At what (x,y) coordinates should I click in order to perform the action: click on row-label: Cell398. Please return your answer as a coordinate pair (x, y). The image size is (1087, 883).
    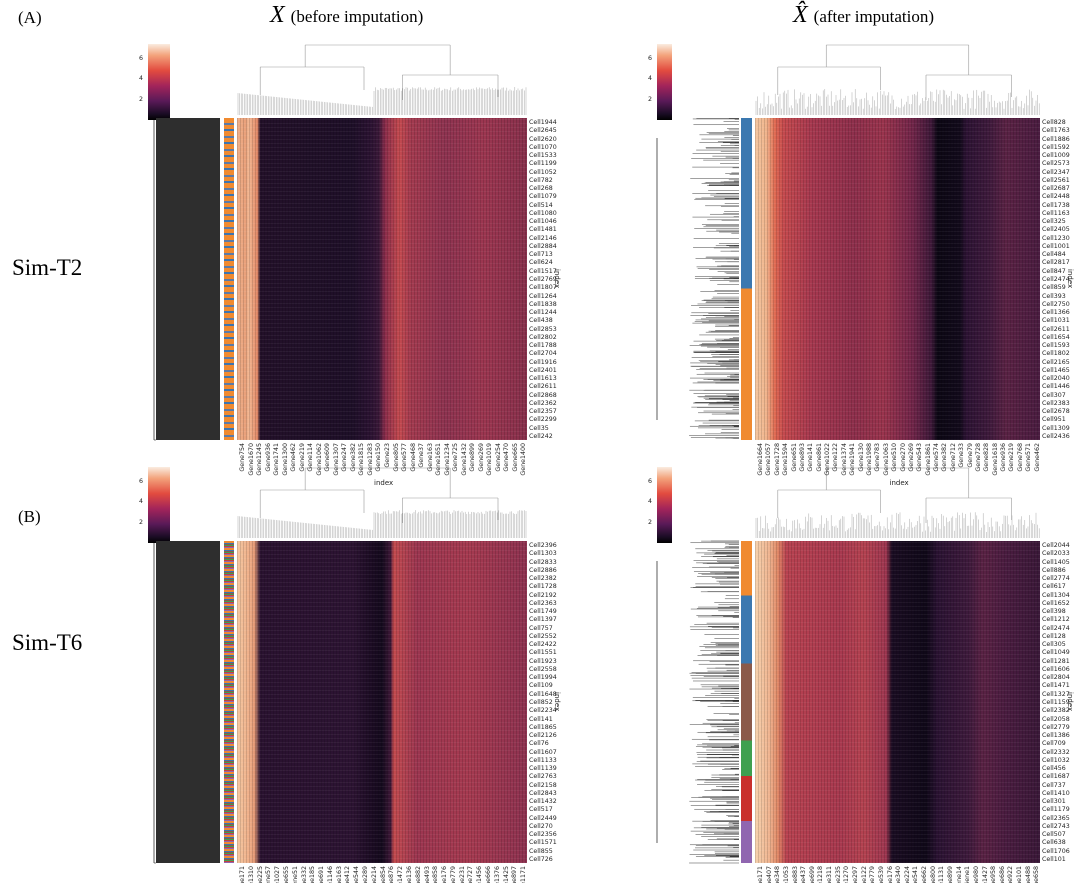
    Looking at the image, I should click on (1054, 612).